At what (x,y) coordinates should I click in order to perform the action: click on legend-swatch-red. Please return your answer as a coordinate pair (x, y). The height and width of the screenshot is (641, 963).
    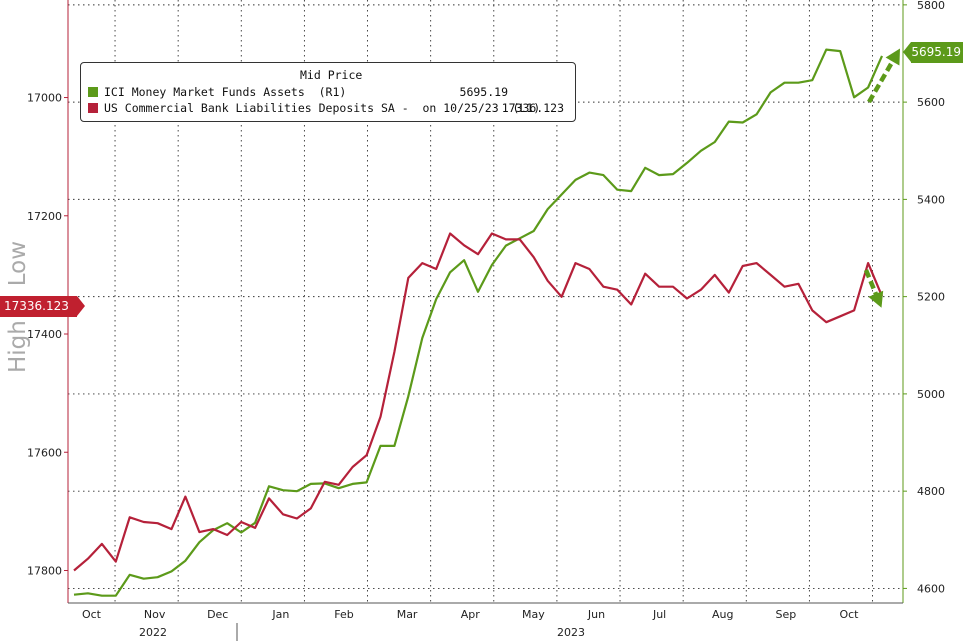
    Looking at the image, I should click on (93, 108).